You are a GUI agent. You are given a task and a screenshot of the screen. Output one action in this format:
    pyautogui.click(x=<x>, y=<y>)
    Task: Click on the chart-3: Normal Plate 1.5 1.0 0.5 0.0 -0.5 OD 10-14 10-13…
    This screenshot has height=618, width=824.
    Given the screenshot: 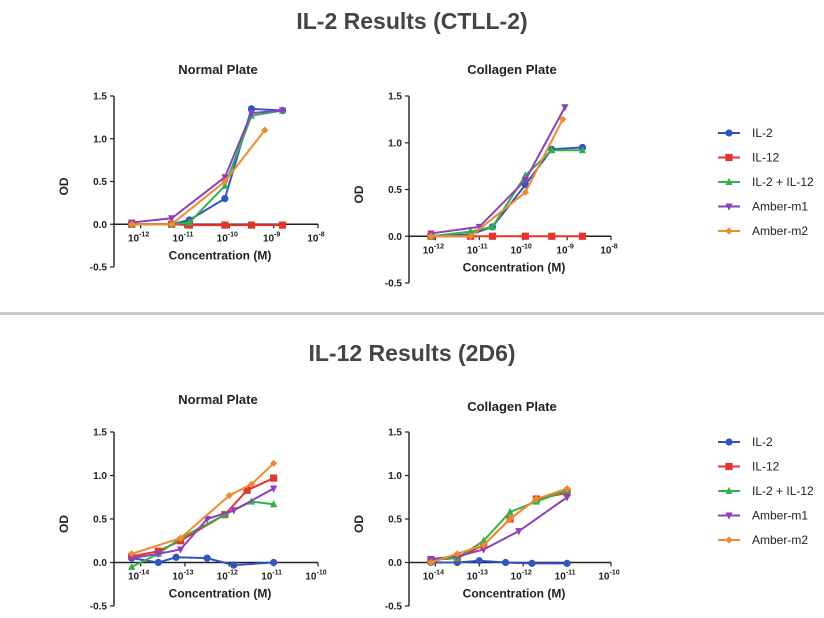 What is the action you would take?
    pyautogui.click(x=192, y=502)
    